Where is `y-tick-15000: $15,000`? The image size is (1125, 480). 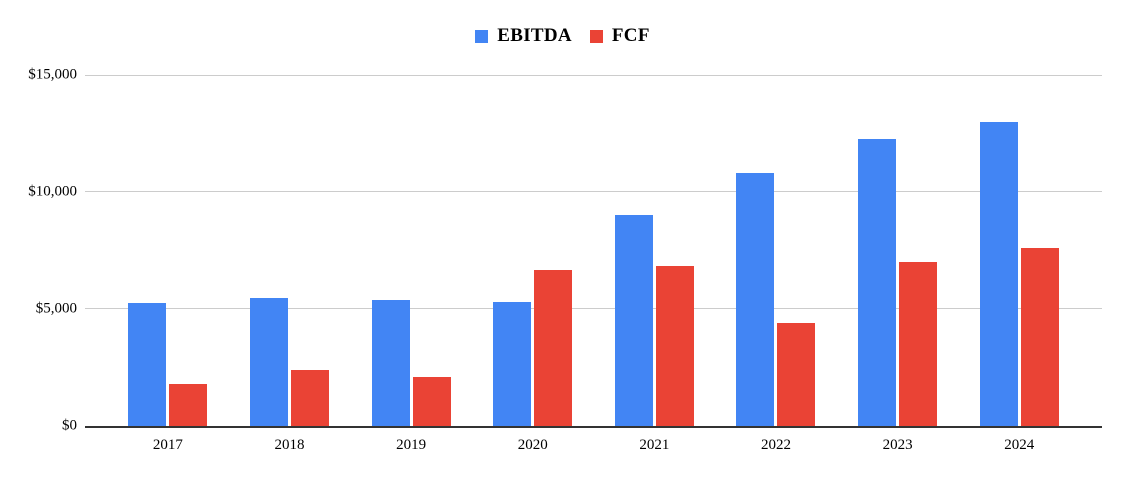
y-tick-15000: $15,000 is located at coordinates (52, 74).